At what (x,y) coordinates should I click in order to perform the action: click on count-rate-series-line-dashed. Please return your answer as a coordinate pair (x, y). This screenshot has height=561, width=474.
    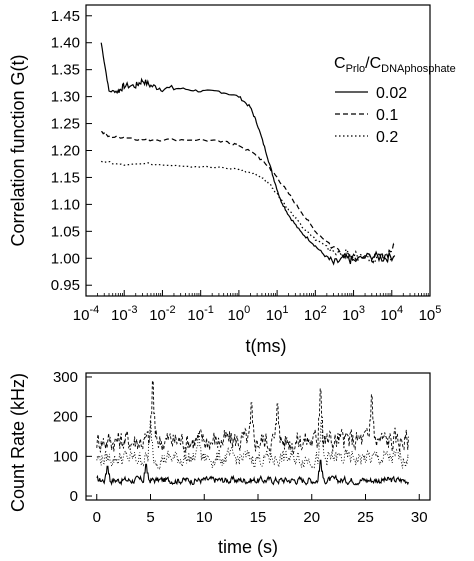
    Looking at the image, I should click on (252, 417).